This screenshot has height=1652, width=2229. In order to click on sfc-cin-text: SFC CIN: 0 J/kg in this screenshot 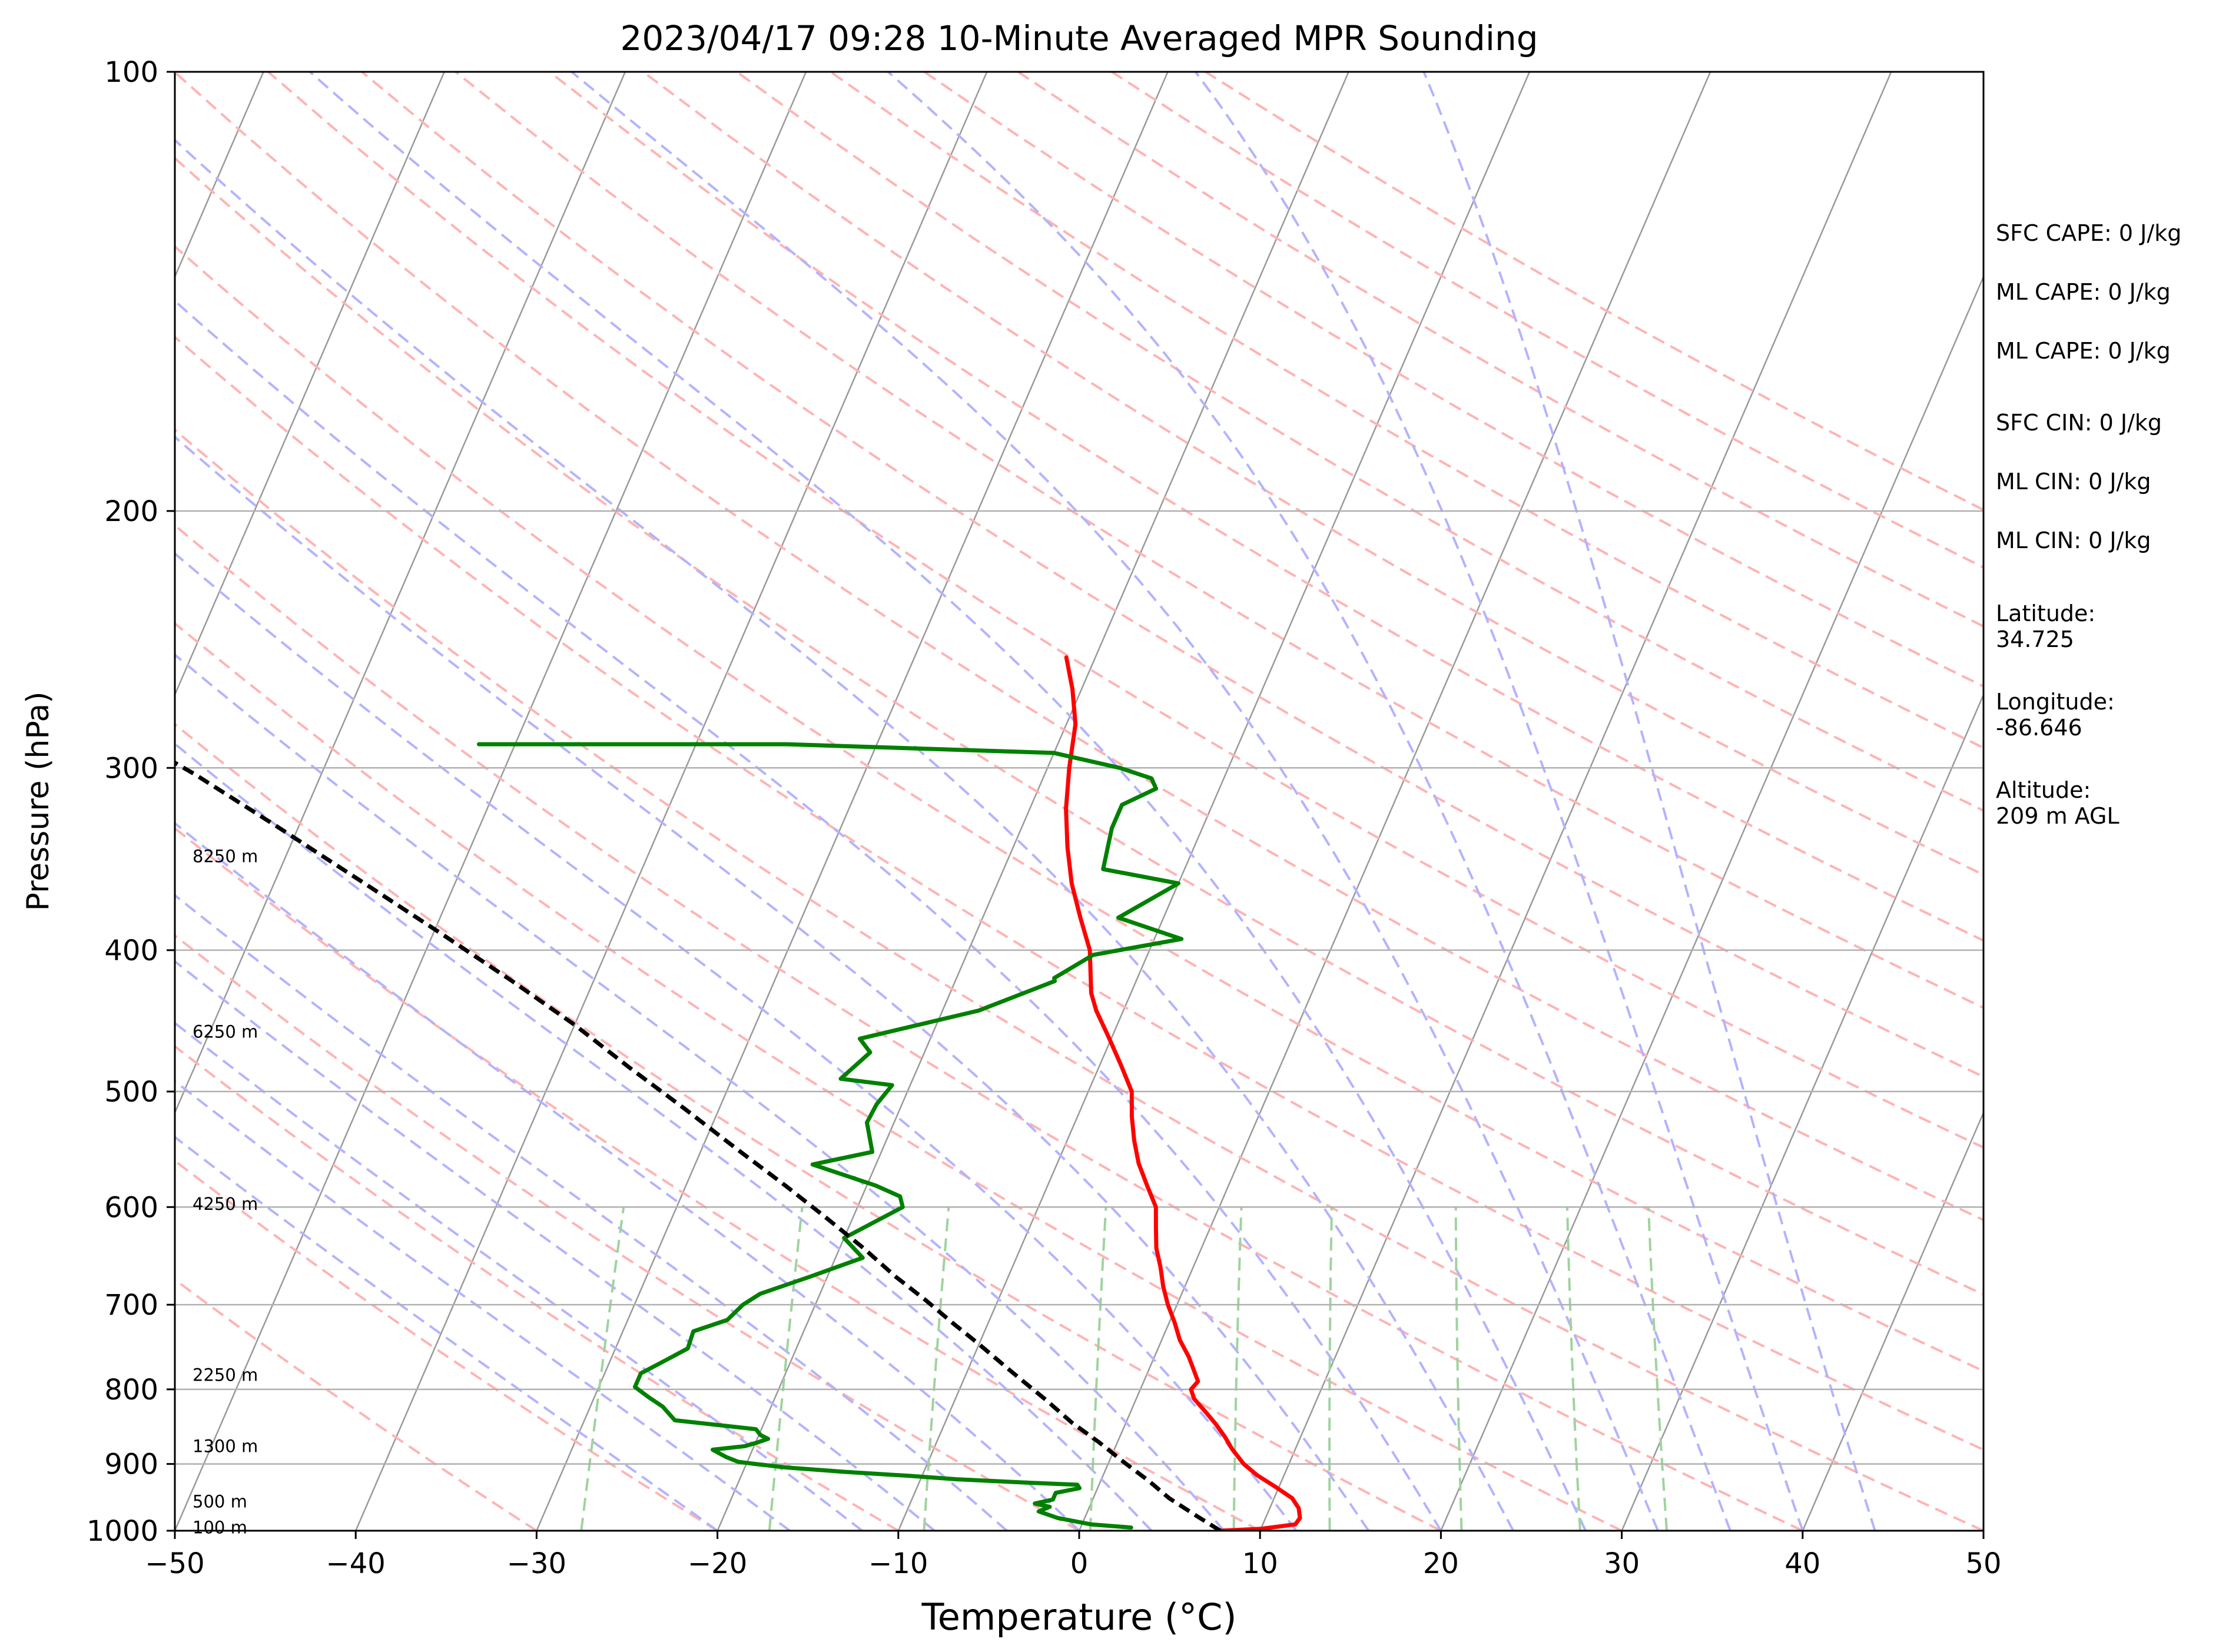, I will do `click(2079, 423)`.